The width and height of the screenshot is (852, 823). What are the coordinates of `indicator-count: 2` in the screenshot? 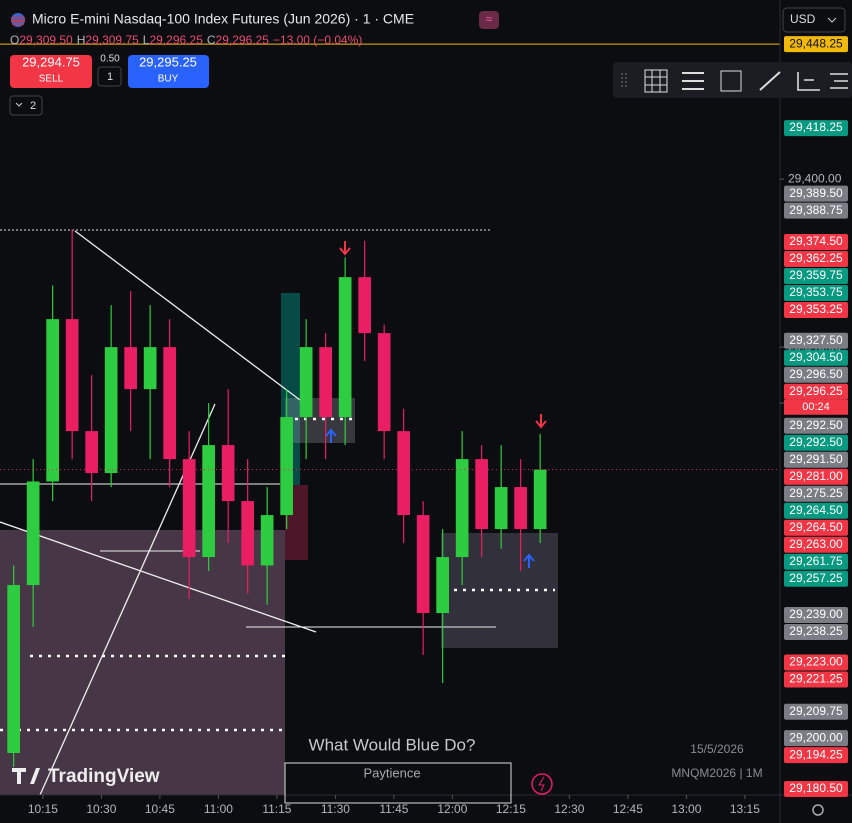 It's located at (33, 106).